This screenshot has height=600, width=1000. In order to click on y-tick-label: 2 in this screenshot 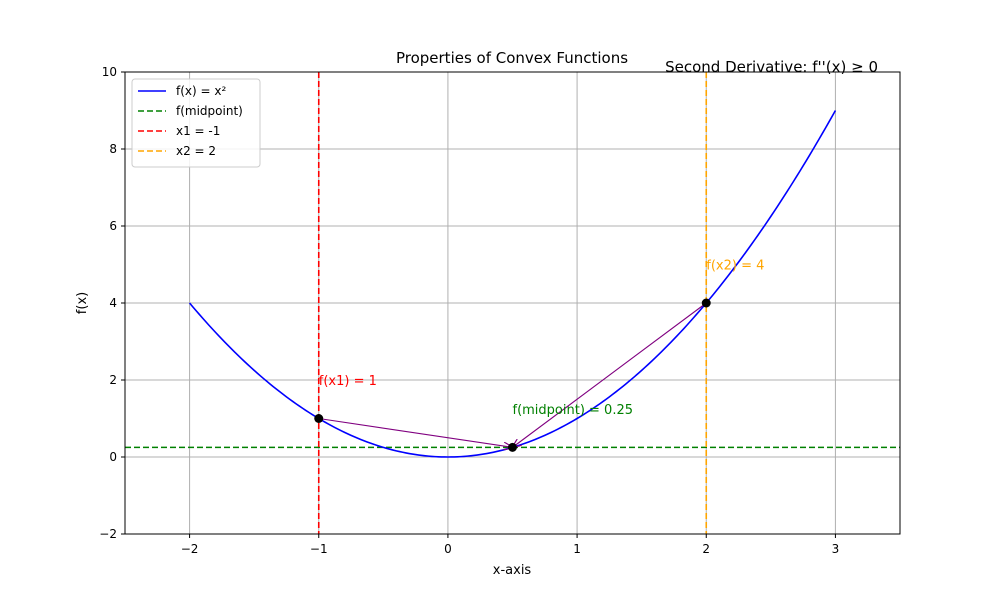, I will do `click(113, 380)`.